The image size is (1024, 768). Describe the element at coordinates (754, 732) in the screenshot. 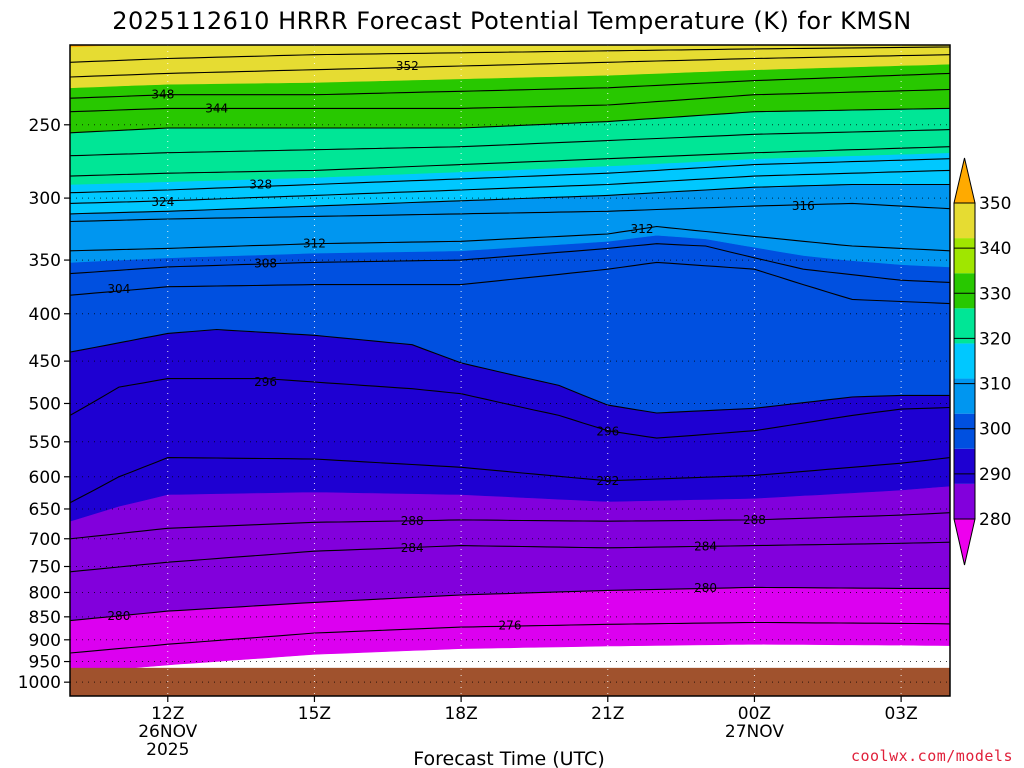

I see `x-tick-label-27NOV: 27NOV` at that location.